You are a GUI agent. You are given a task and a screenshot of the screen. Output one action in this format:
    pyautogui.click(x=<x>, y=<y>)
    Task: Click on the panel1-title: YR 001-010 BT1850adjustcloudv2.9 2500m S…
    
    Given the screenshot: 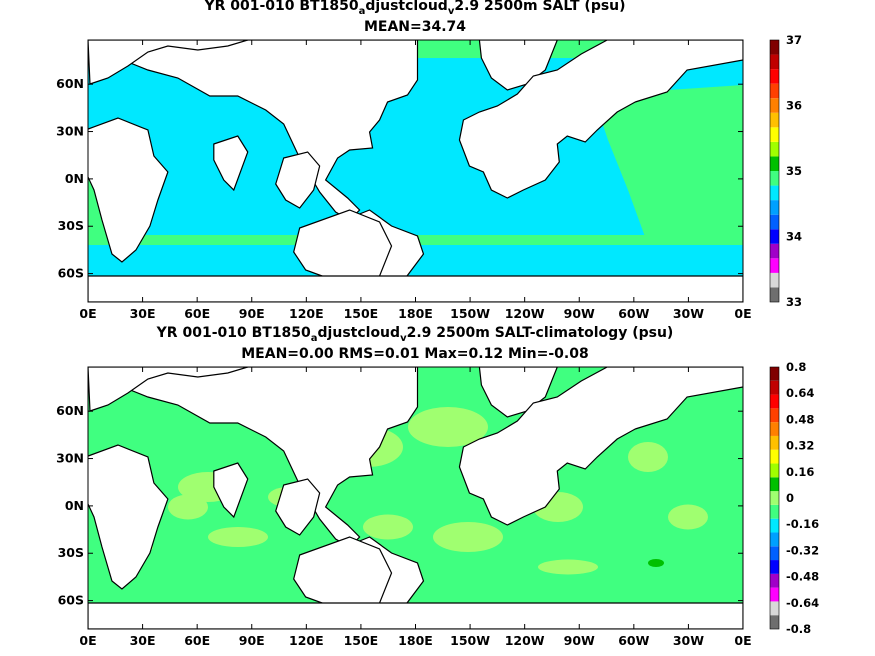 What is the action you would take?
    pyautogui.click(x=415, y=8)
    